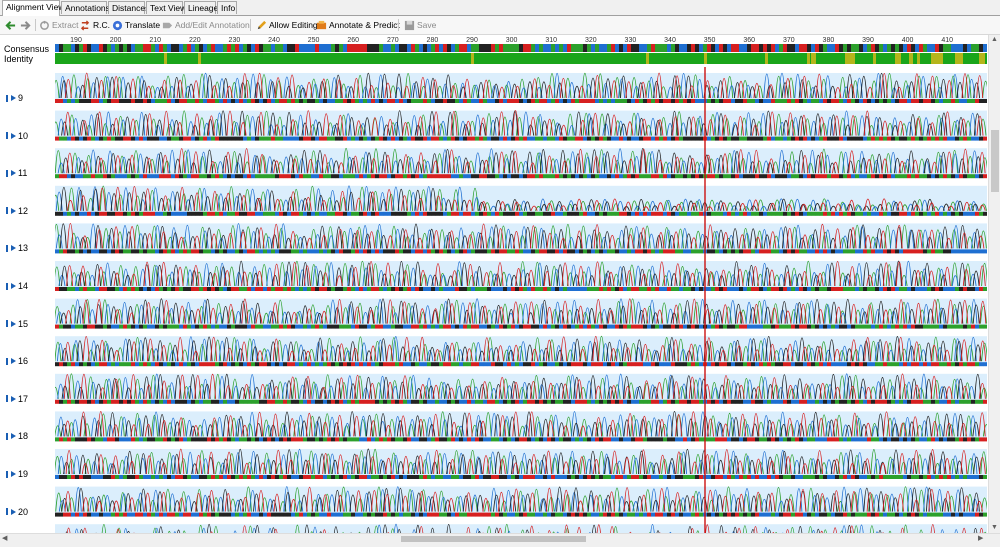 This screenshot has width=1000, height=547. What do you see at coordinates (128, 7) in the screenshot?
I see `tab-distances: Distances` at bounding box center [128, 7].